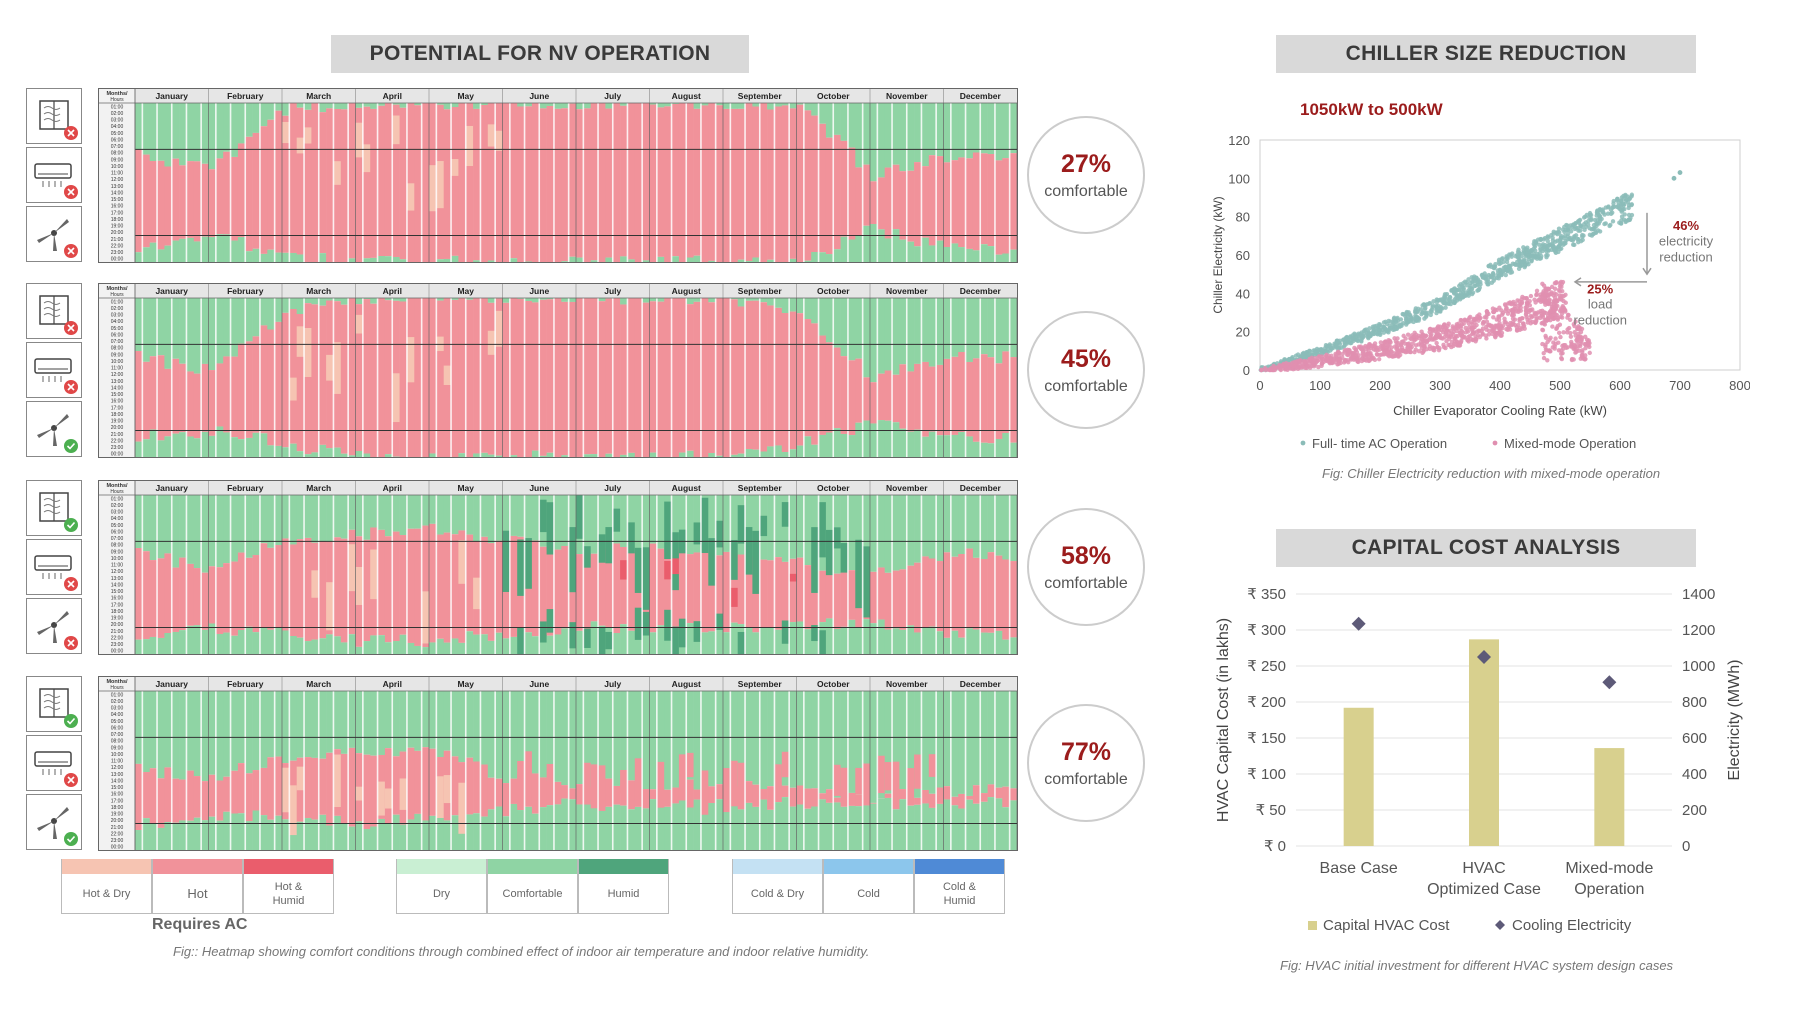 Image resolution: width=1800 pixels, height=1012 pixels. I want to click on hour-label: 11:00, so click(117, 762).